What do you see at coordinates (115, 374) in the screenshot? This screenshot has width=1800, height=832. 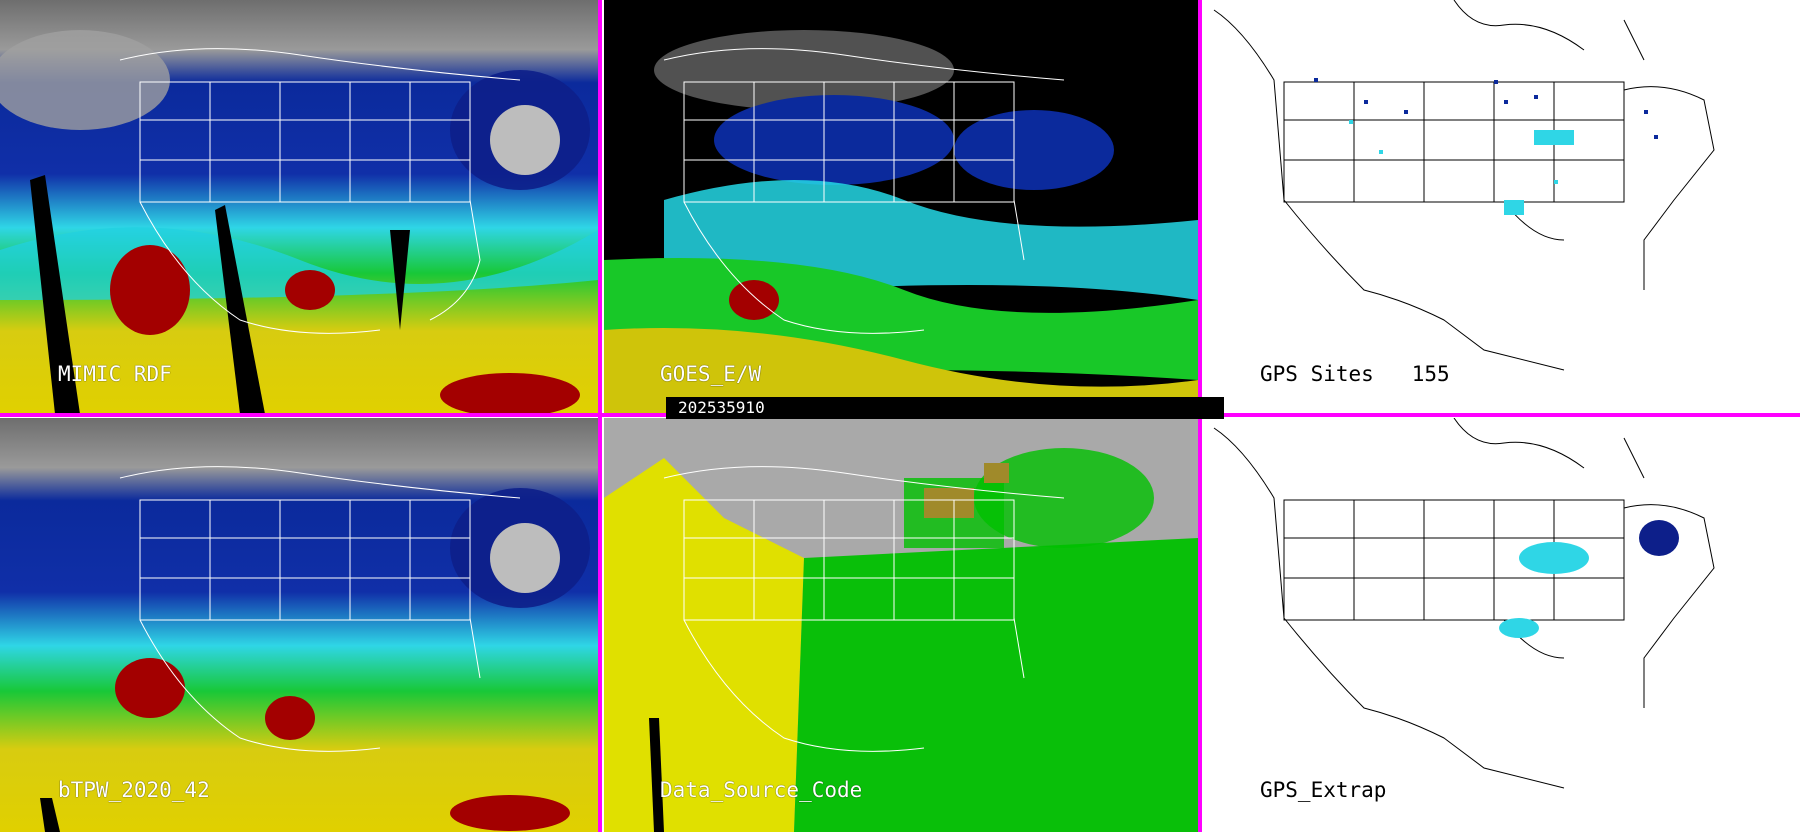 I see `panel-label: MIMIC RDF` at bounding box center [115, 374].